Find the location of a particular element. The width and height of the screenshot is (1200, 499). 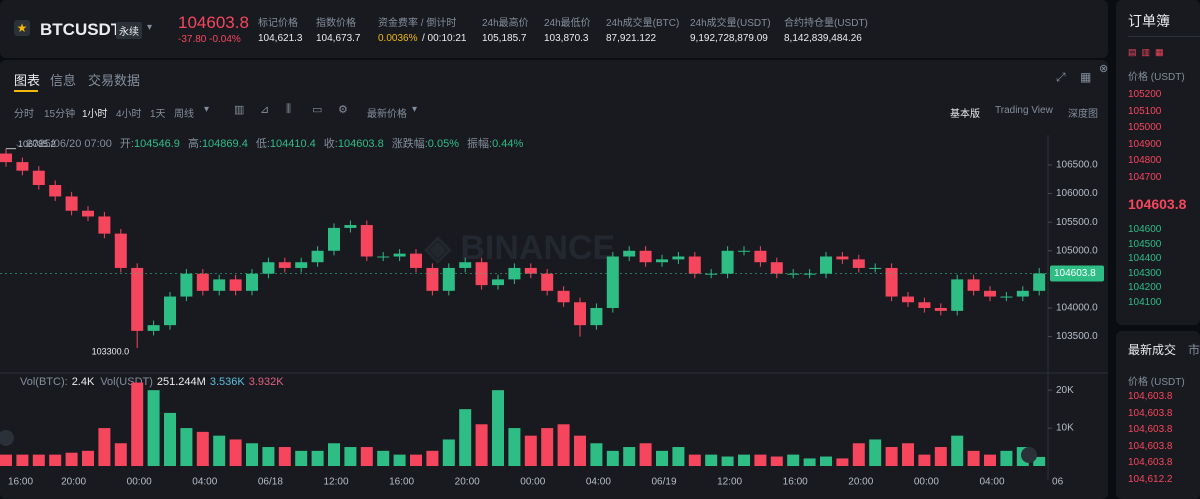

close-icon: ⊗ is located at coordinates (1103, 69).